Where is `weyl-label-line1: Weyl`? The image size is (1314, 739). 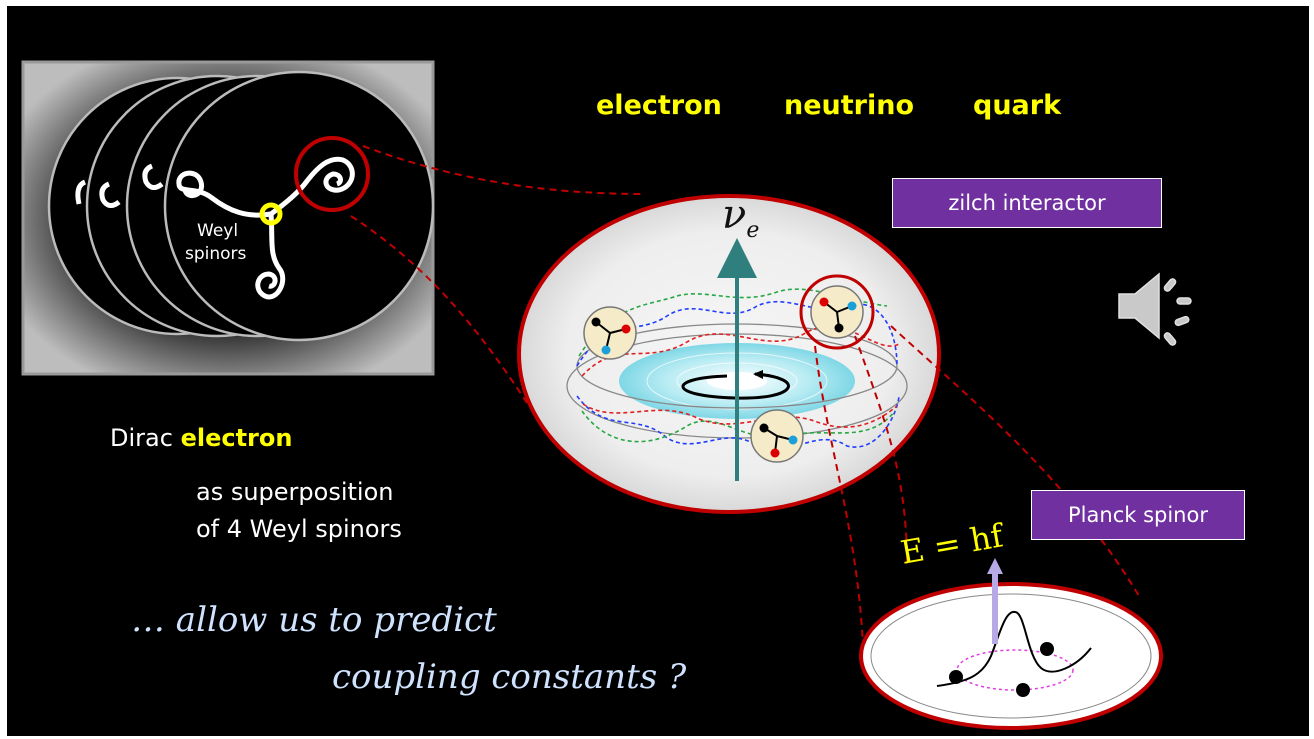
weyl-label-line1: Weyl is located at coordinates (218, 231).